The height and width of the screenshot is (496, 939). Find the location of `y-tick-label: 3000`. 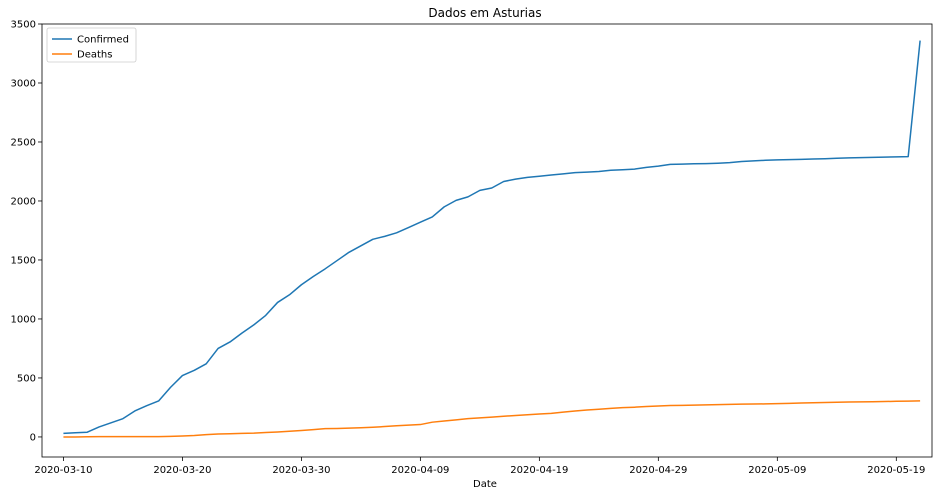

y-tick-label: 3000 is located at coordinates (23, 83).